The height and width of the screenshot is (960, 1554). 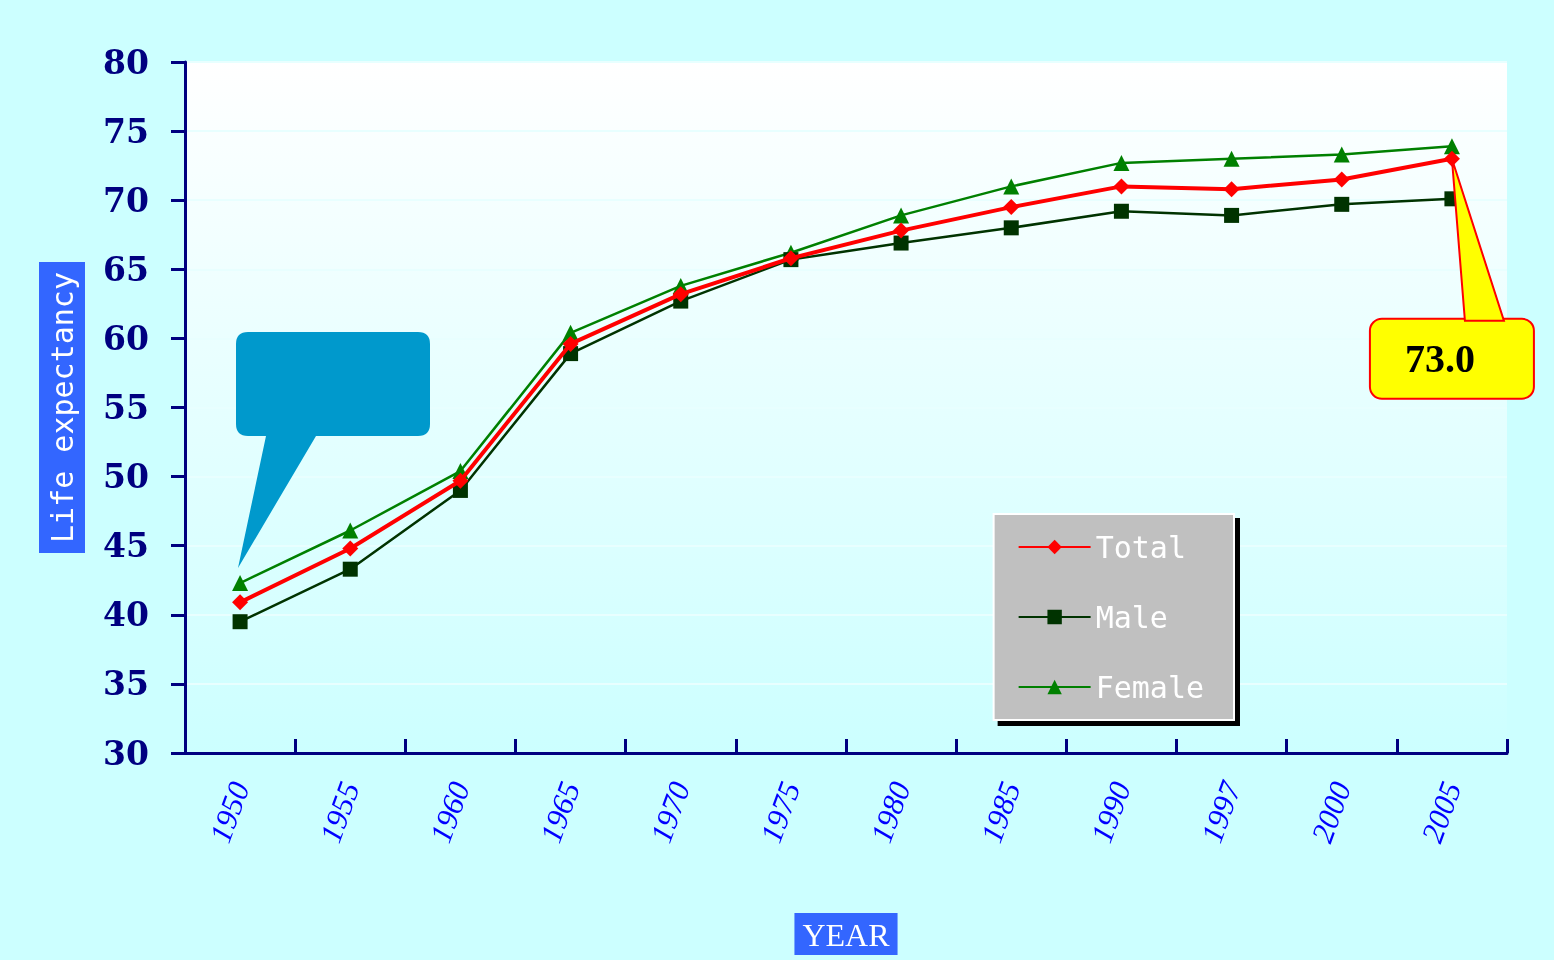 I want to click on x-tick-label: 2005, so click(x=1441, y=812).